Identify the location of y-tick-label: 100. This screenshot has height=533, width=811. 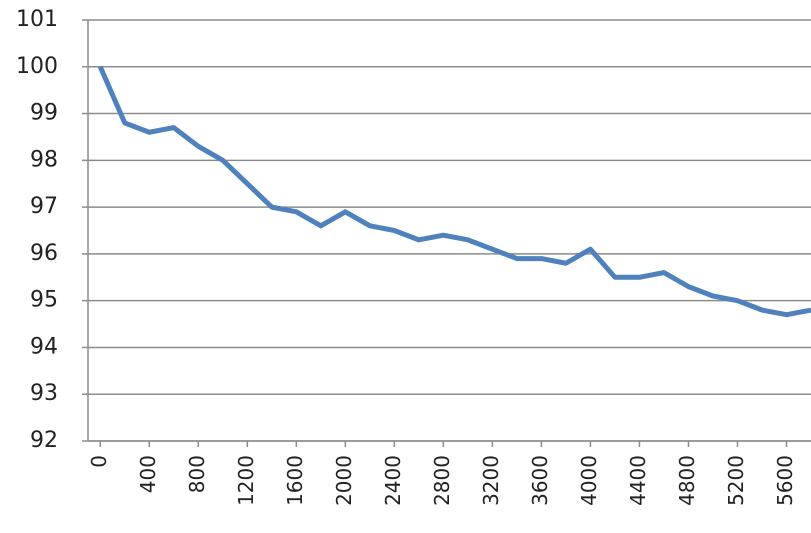
(37, 66).